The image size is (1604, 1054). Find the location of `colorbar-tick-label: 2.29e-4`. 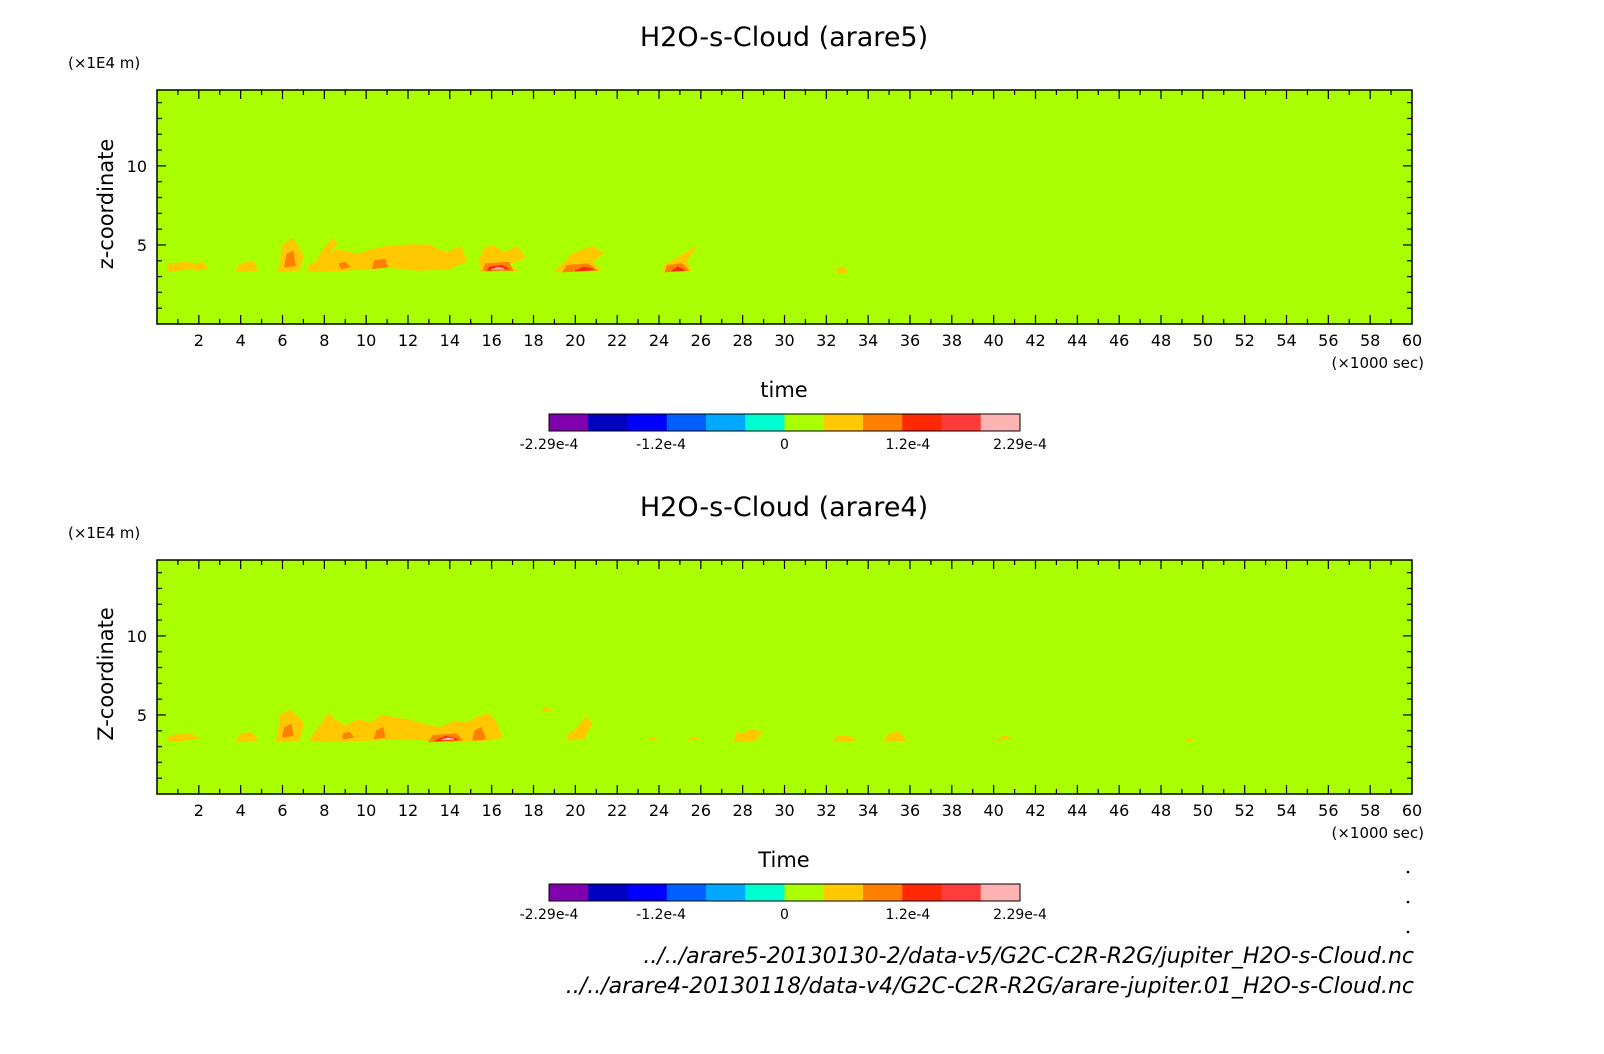

colorbar-tick-label: 2.29e-4 is located at coordinates (1020, 445).